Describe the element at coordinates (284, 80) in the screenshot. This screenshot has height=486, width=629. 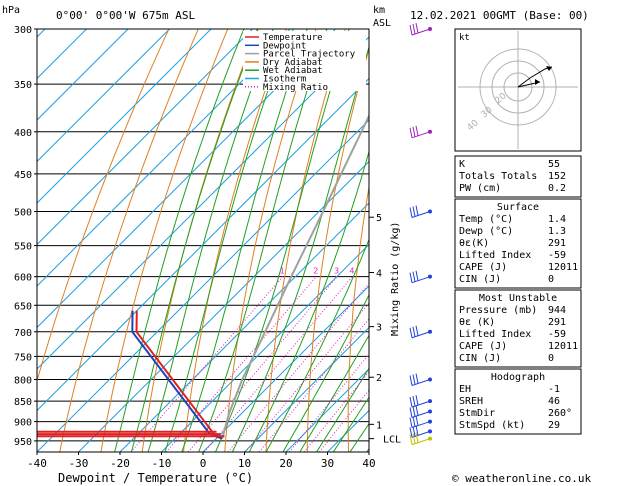
I see `legend-label: Isotherm` at that location.